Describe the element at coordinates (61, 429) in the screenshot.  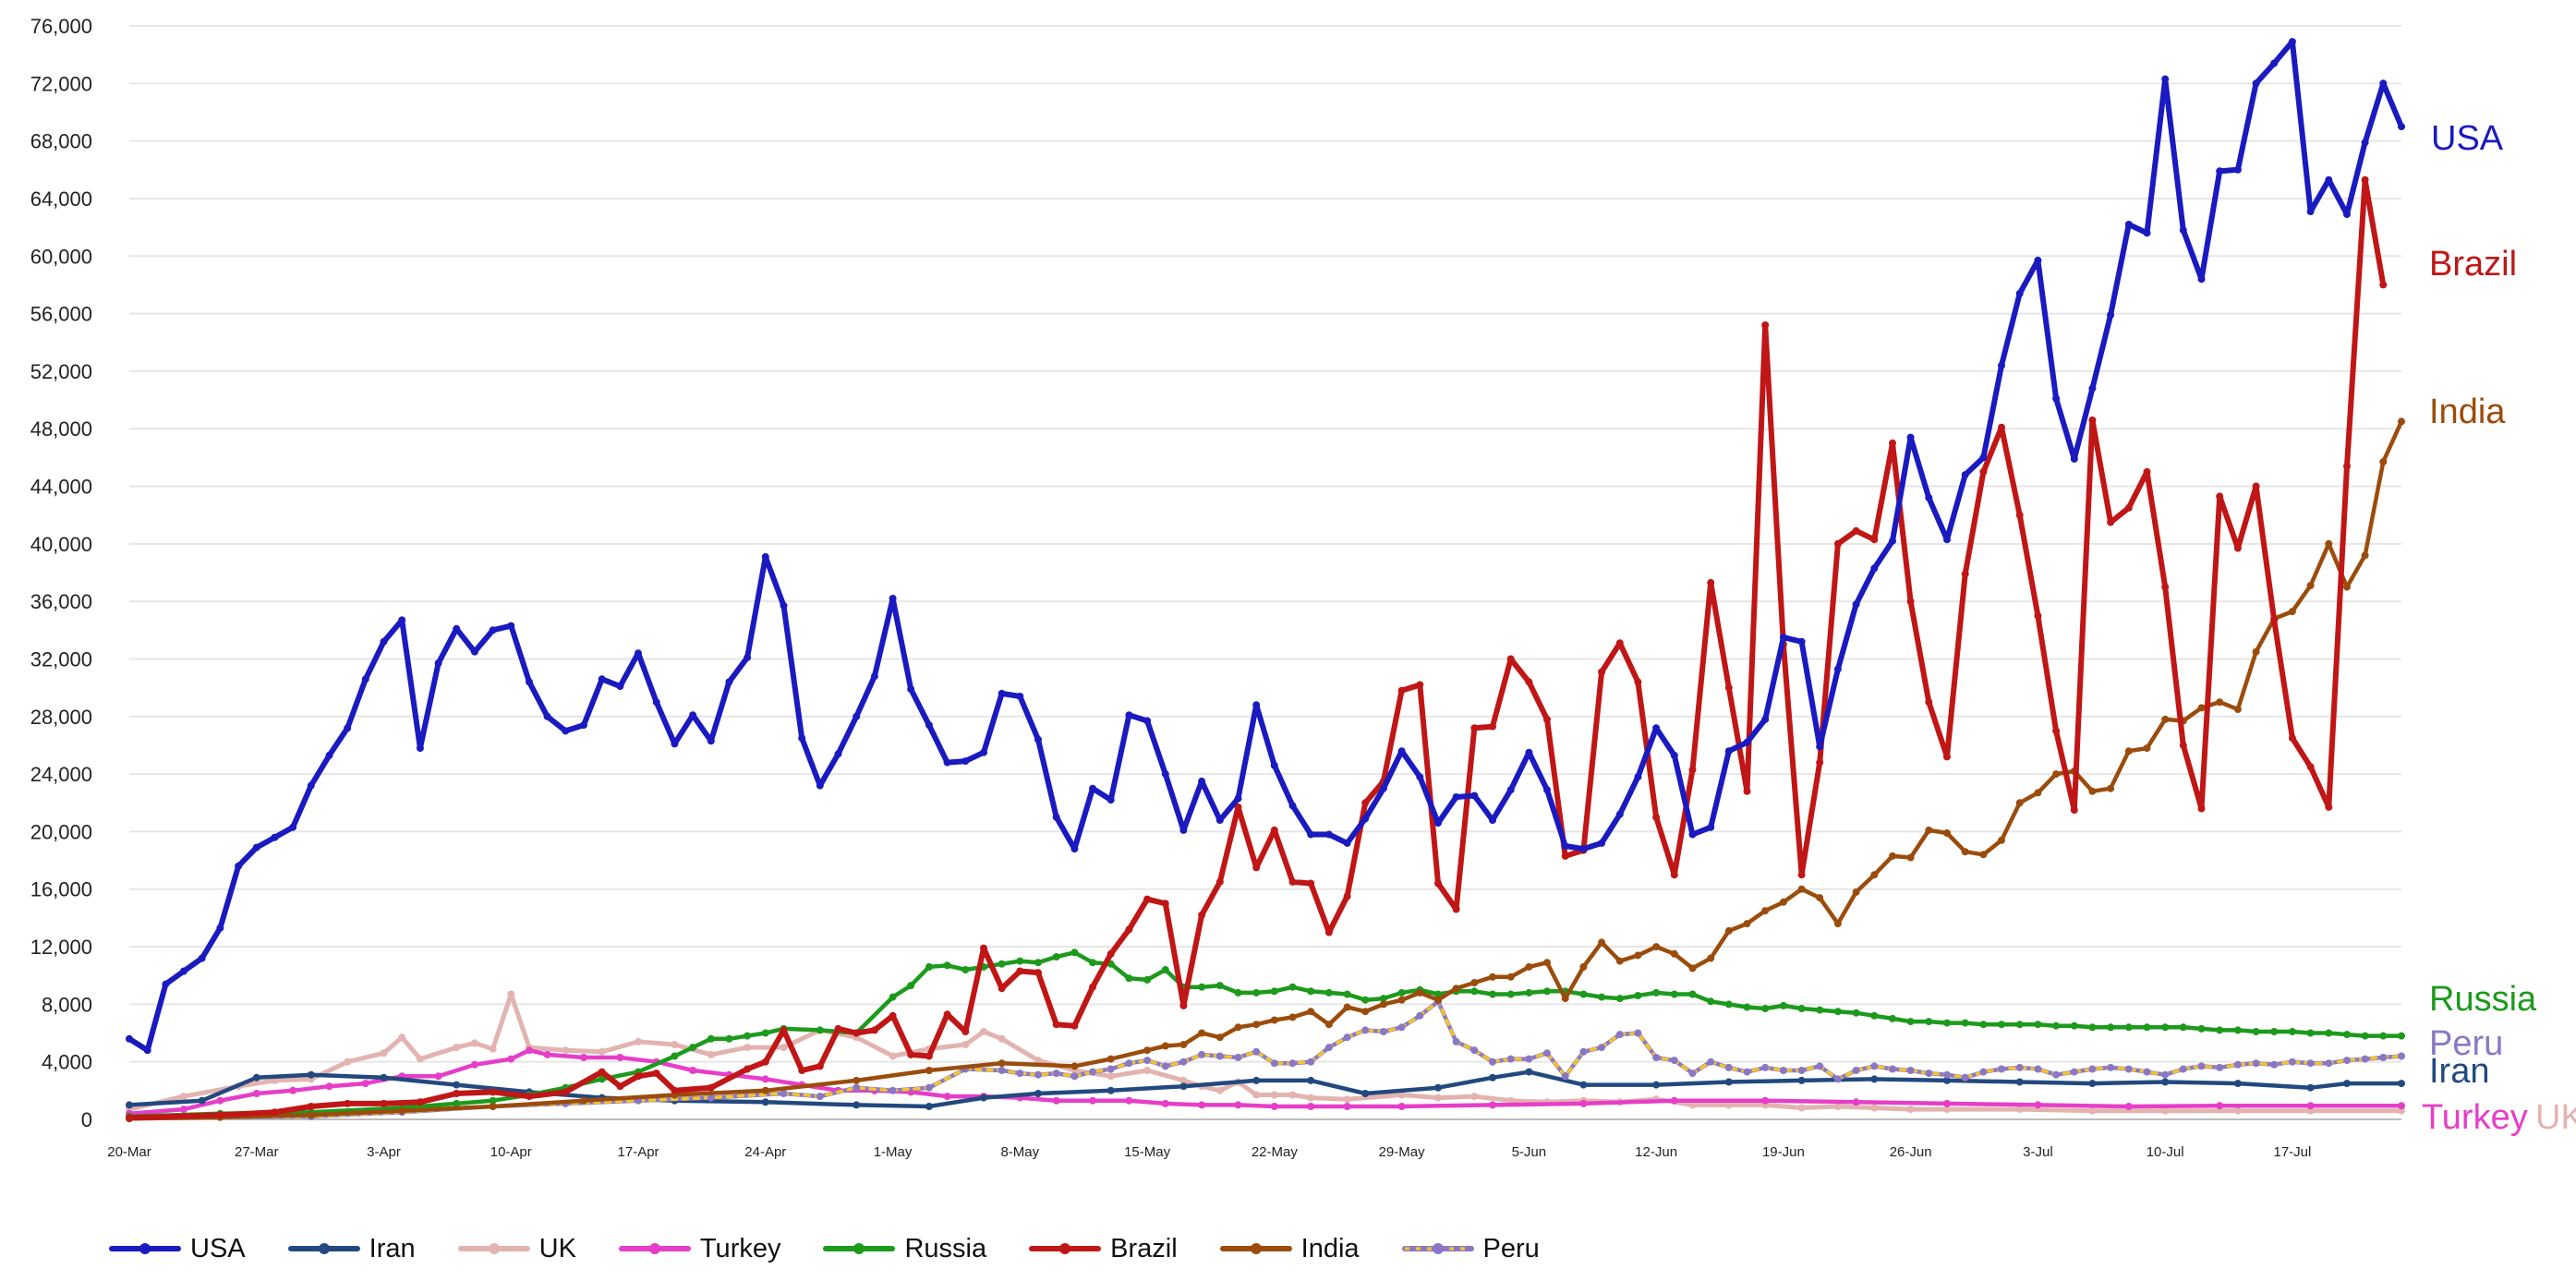
I see `y-tick-label: 48,000` at that location.